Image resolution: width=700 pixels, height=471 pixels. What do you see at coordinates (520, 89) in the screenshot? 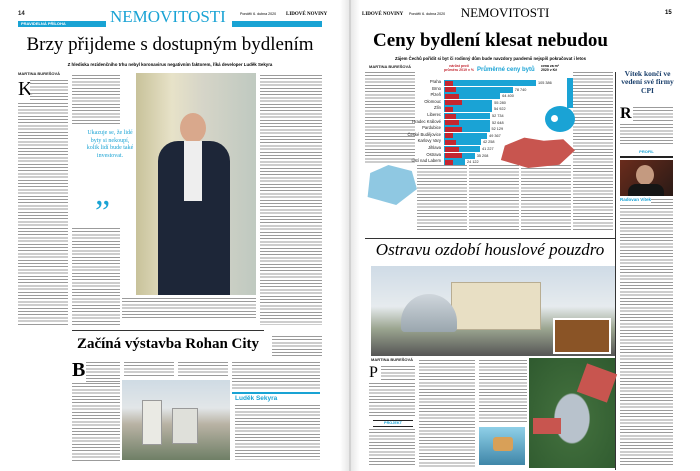
I see `value-label: 78 740` at bounding box center [520, 89].